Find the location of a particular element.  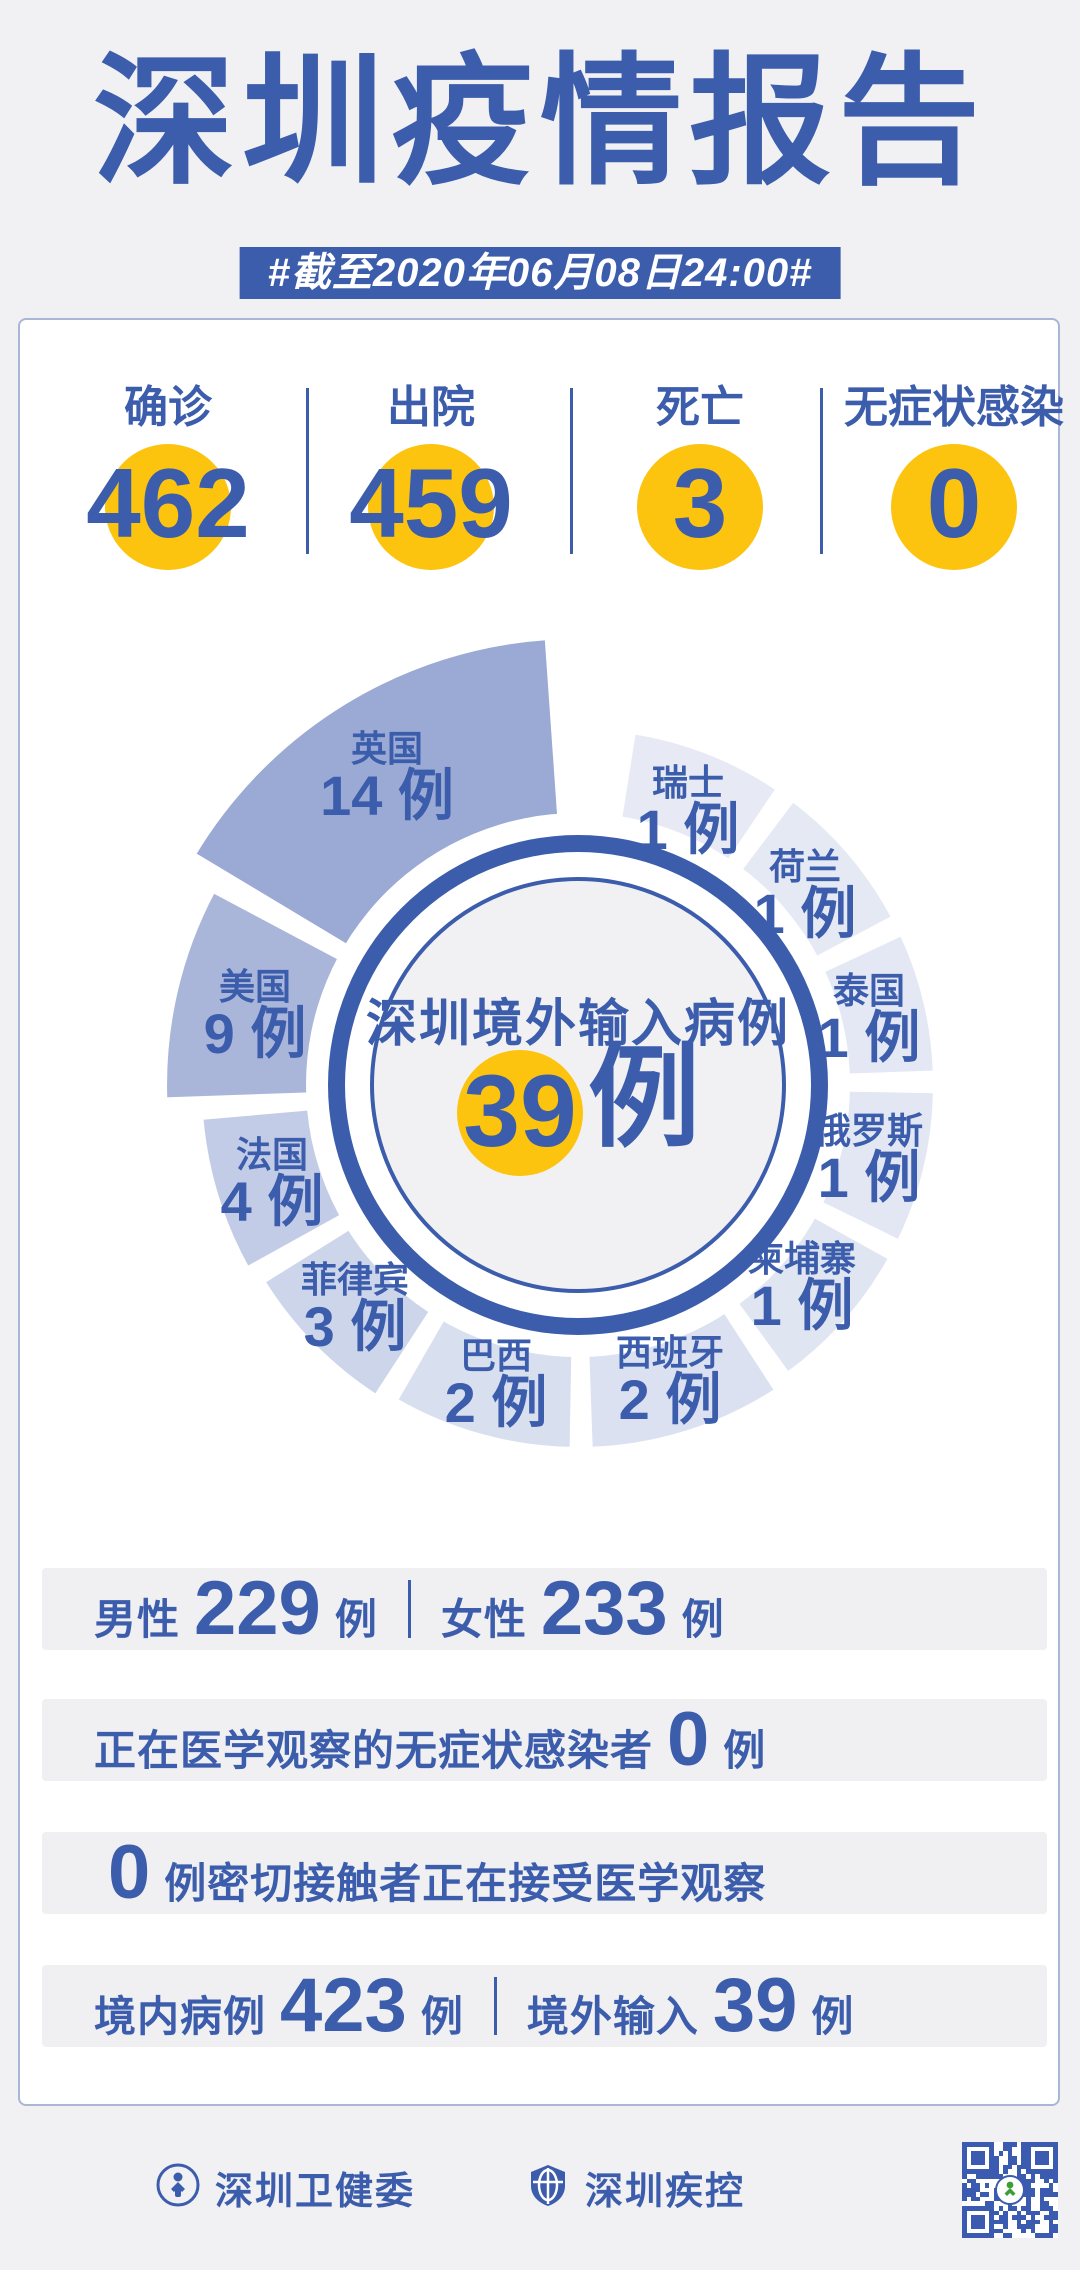

detail-bar-asymptomatic-observation: 正在医学观察的无症状感染者 0 例 is located at coordinates (544, 1740).